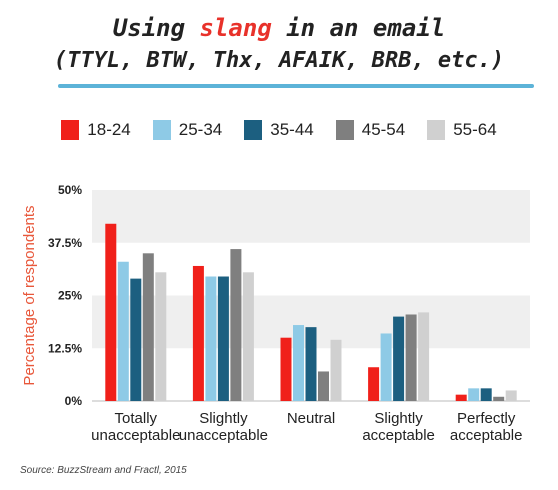 This screenshot has height=490, width=558. What do you see at coordinates (70, 190) in the screenshot?
I see `y-tick-label: 50%` at bounding box center [70, 190].